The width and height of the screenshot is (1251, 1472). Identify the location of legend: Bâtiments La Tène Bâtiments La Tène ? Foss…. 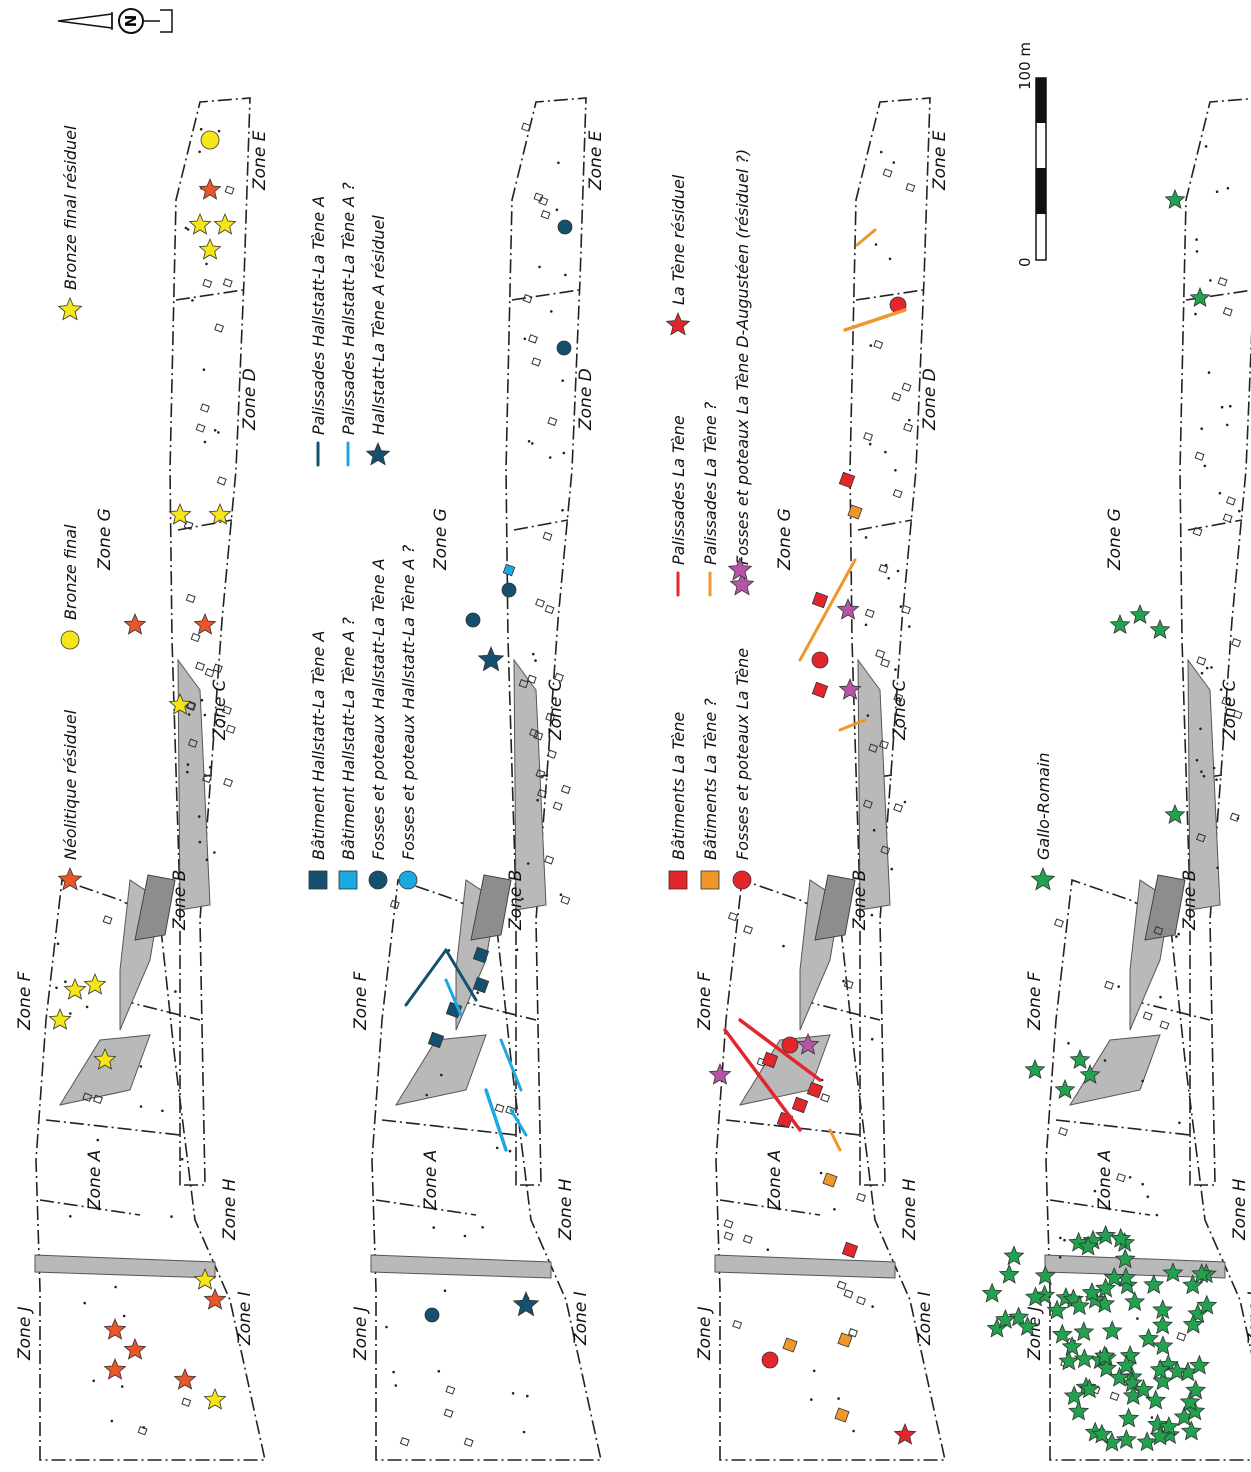
(710, 519).